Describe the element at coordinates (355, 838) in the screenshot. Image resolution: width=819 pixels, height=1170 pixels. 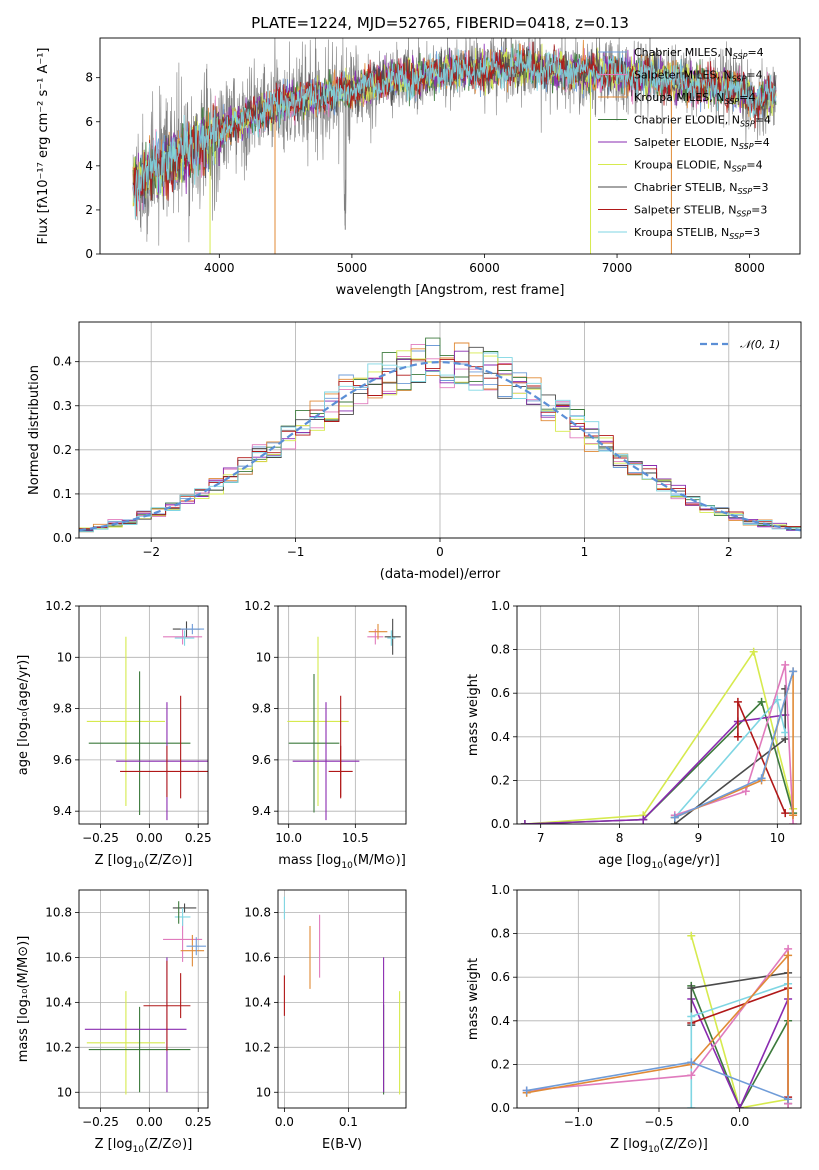
I see `x-tick-label: 10.5` at that location.